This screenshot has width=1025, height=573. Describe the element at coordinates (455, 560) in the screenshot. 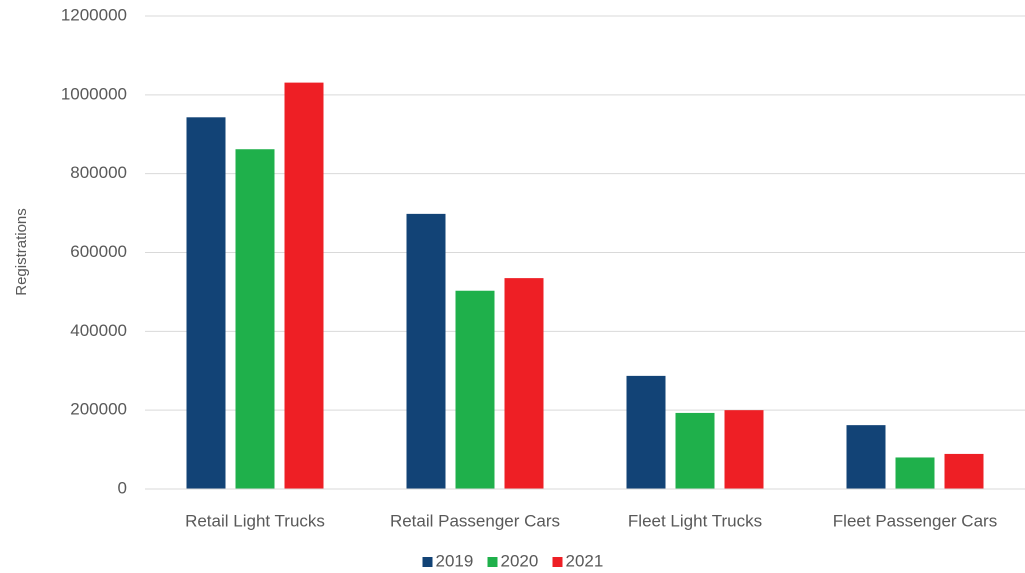

I see `legend-label: 2019` at that location.